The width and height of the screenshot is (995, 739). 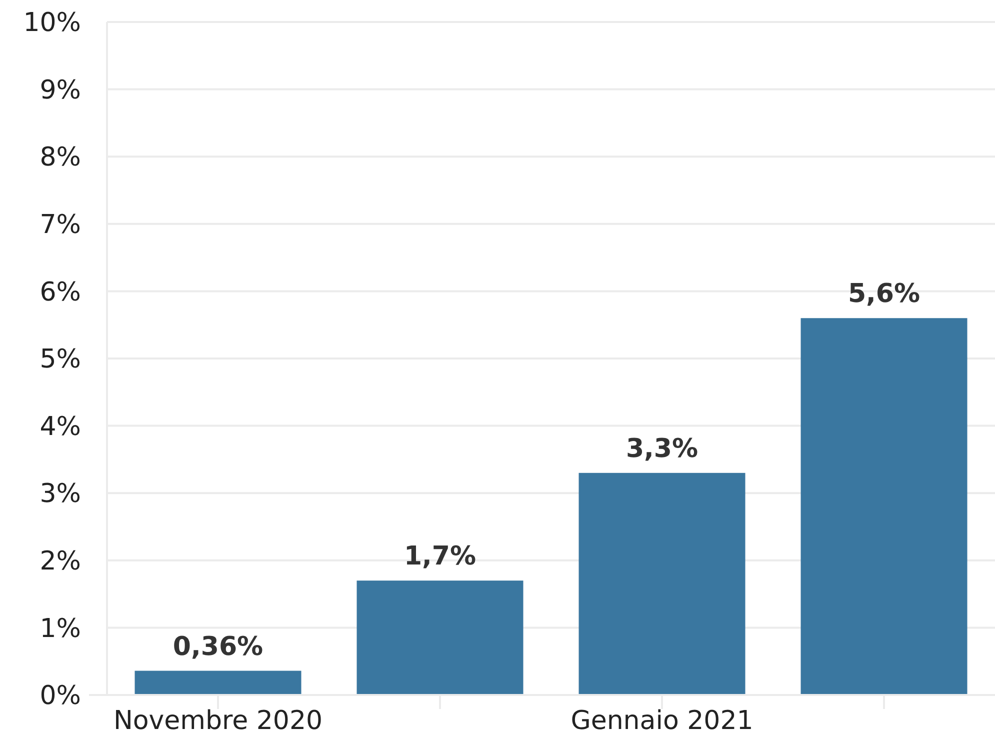 I want to click on y-tick-label: 3%, so click(x=60, y=494).